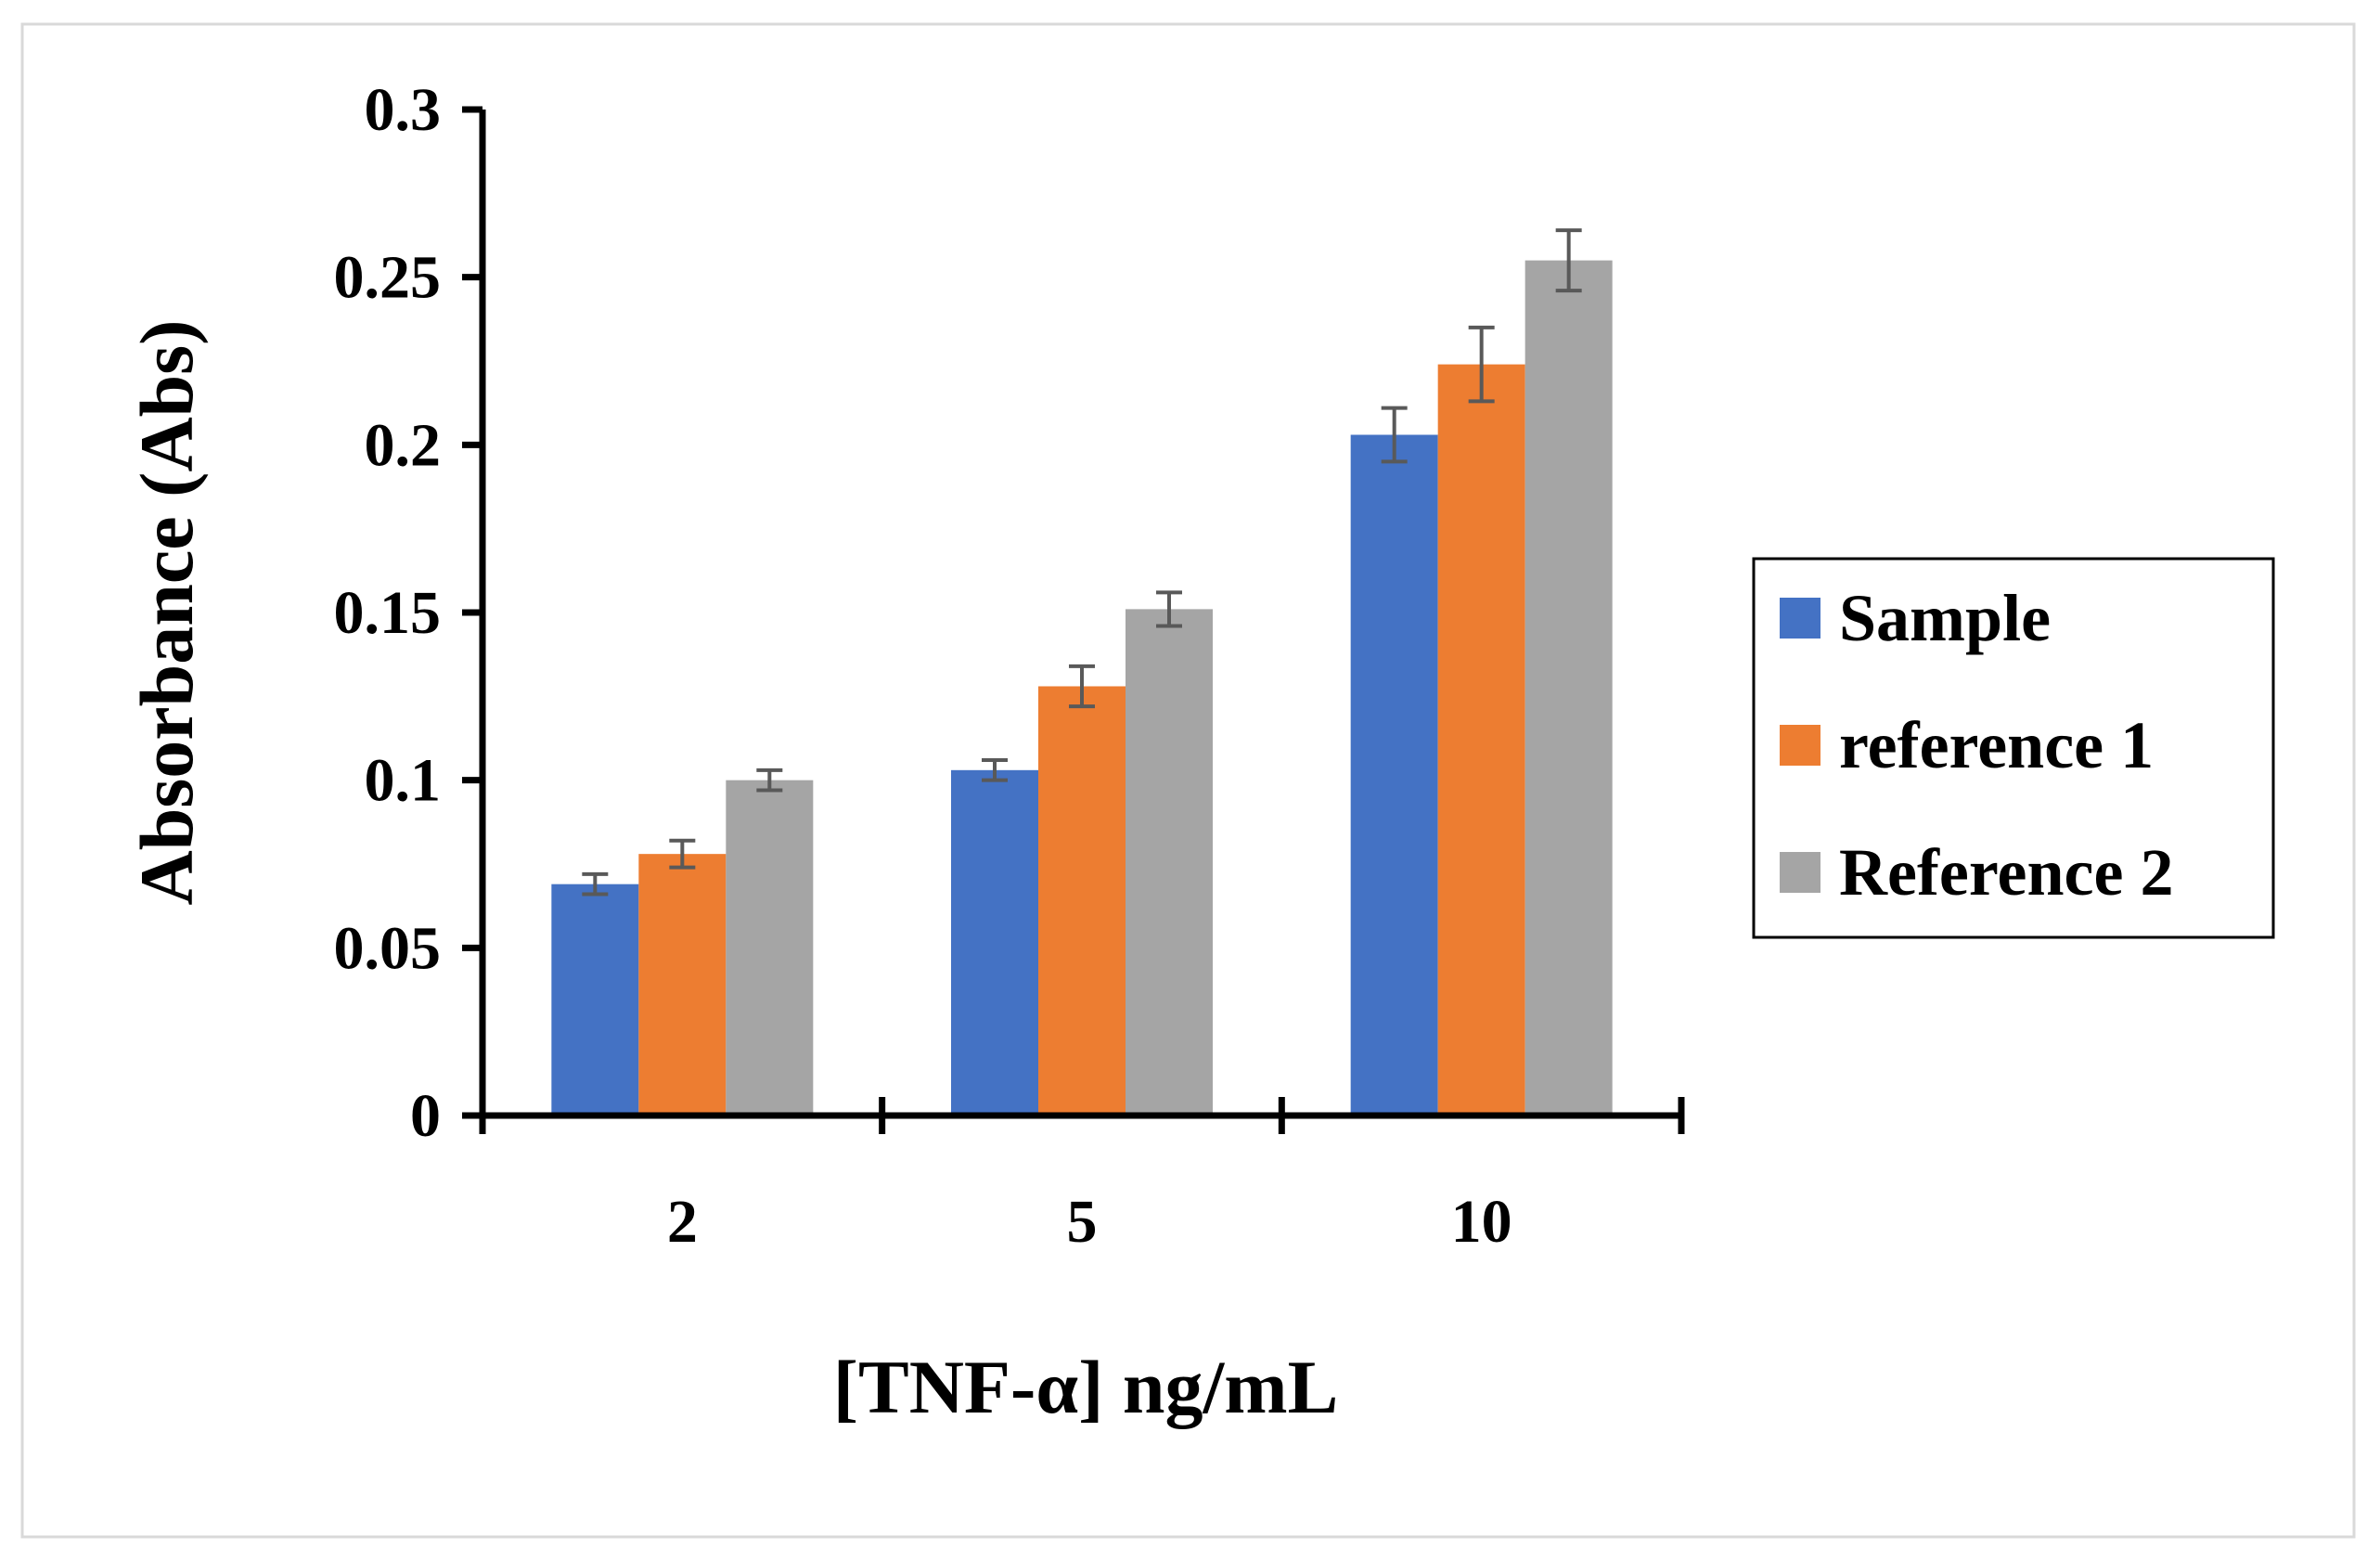 The width and height of the screenshot is (2380, 1561). What do you see at coordinates (1481, 1222) in the screenshot?
I see `x-tick-label: 10` at bounding box center [1481, 1222].